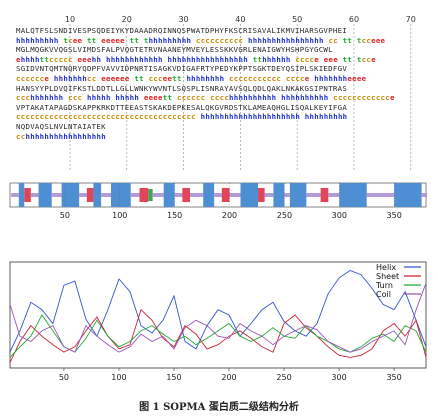 The width and height of the screenshot is (438, 420). I want to click on x-tick-label: 300, so click(338, 377).